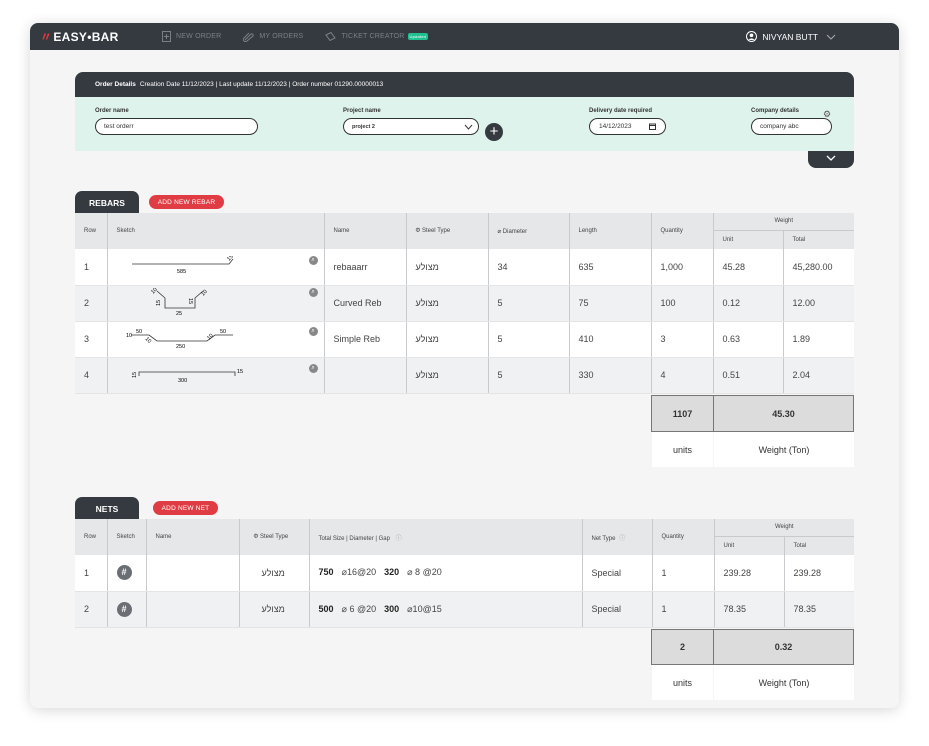 Image resolution: width=929 pixels, height=746 pixels. Describe the element at coordinates (610, 303) in the screenshot. I see `cell-length: 75` at that location.